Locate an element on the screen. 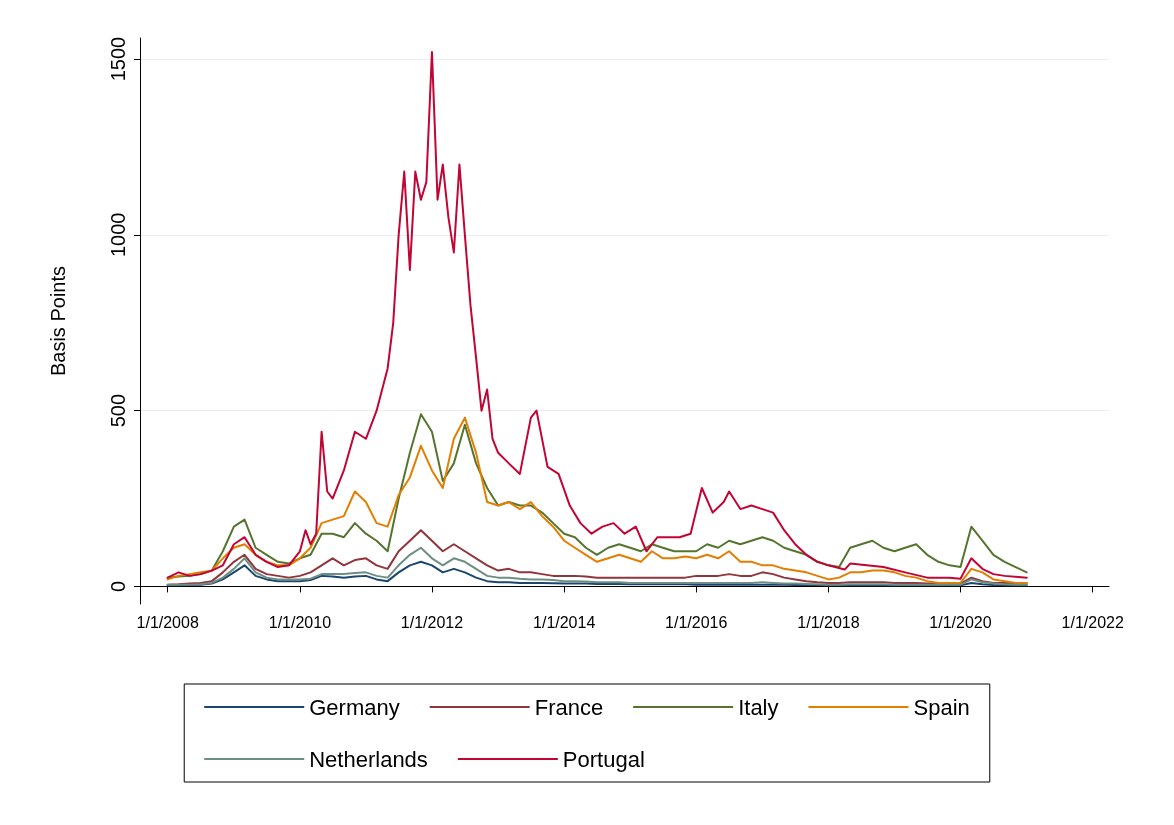 The width and height of the screenshot is (1174, 825). legend-label: Netherlands is located at coordinates (368, 759).